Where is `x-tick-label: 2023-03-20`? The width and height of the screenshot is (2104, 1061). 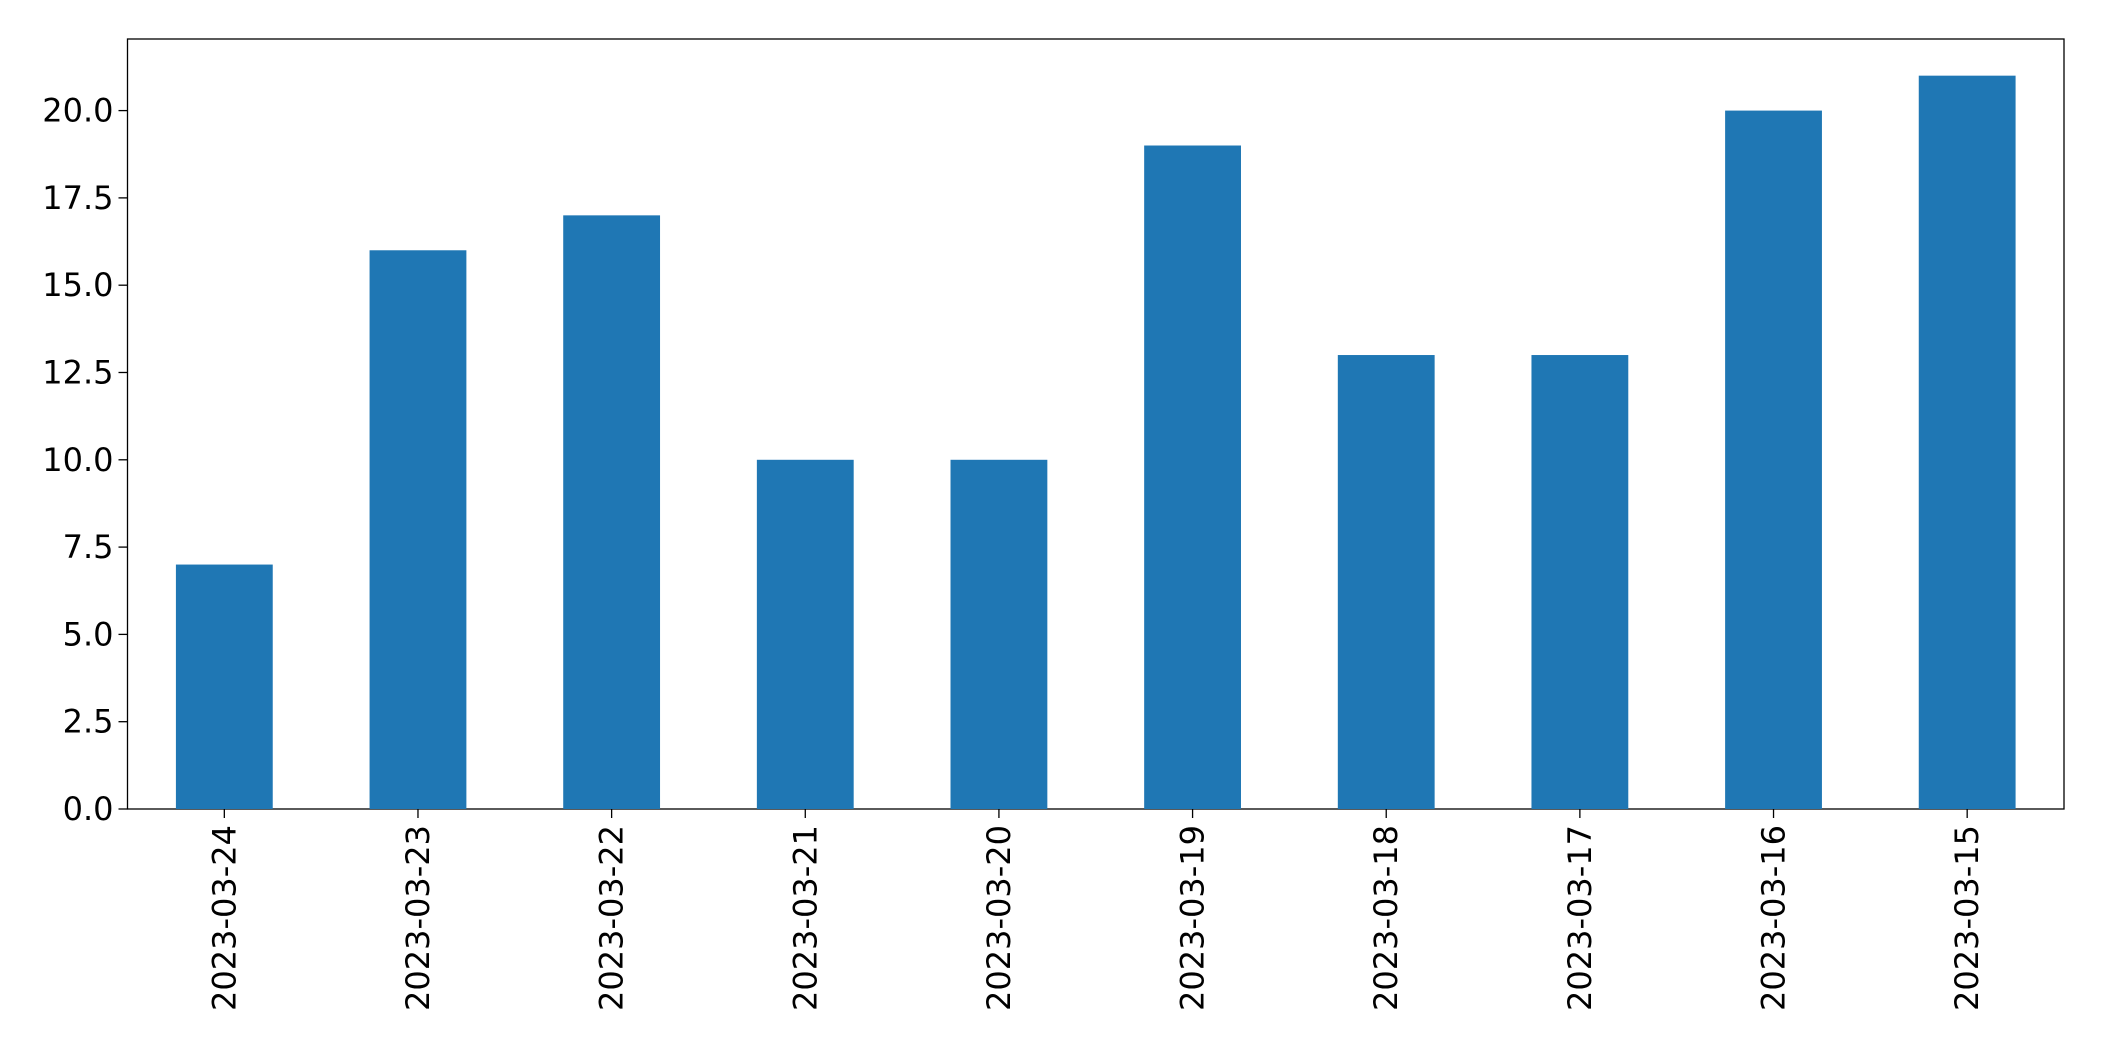 x-tick-label: 2023-03-20 is located at coordinates (999, 918).